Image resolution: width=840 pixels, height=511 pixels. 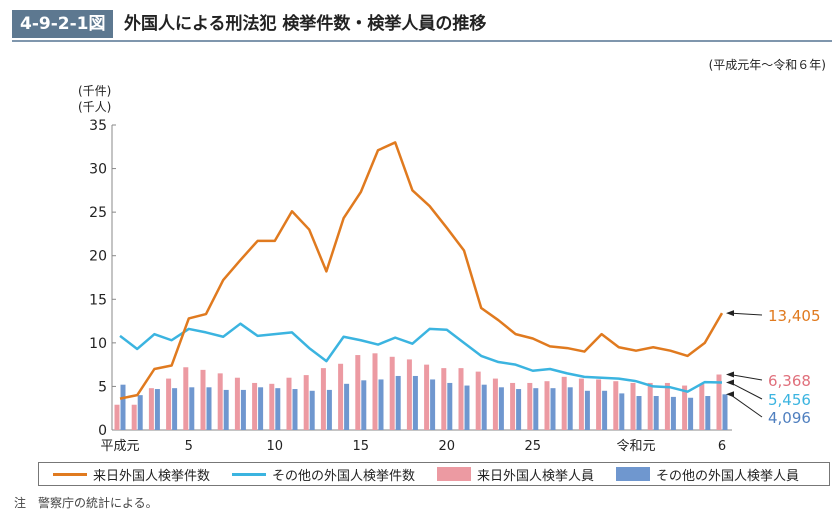 What do you see at coordinates (533, 446) in the screenshot?
I see `x-tick-label: 25` at bounding box center [533, 446].